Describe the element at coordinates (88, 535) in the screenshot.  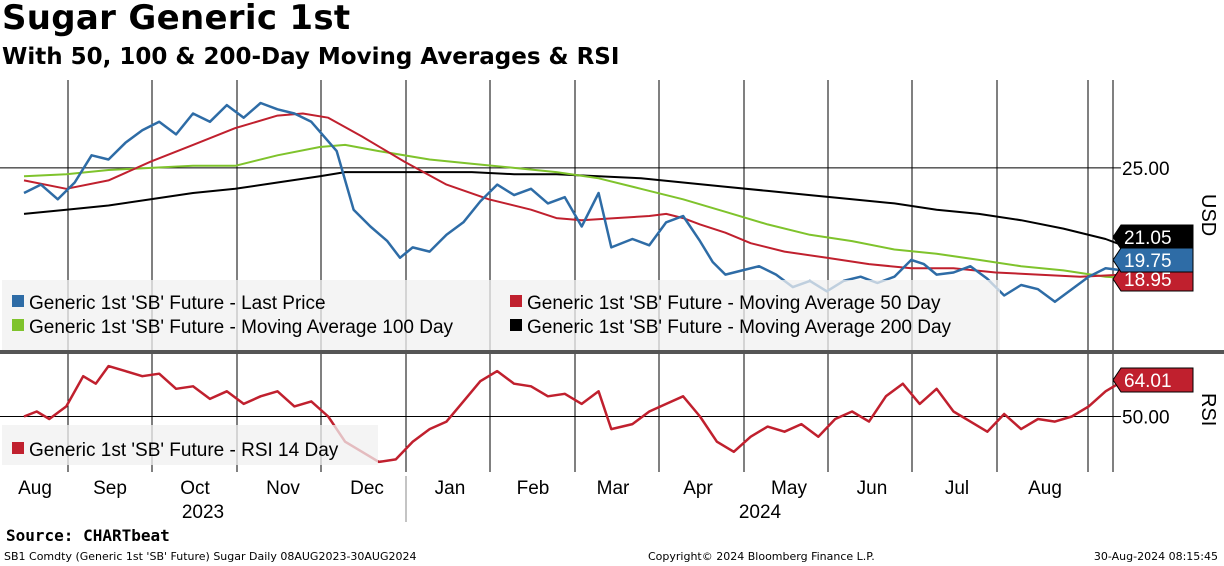
I see `source-label: Source: CHARTbeat` at that location.